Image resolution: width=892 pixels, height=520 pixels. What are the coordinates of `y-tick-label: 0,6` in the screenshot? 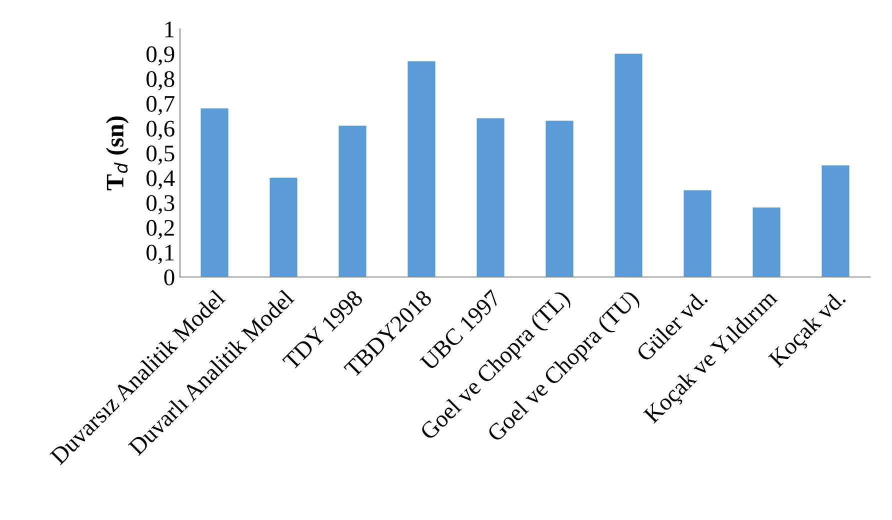 It's located at (160, 130).